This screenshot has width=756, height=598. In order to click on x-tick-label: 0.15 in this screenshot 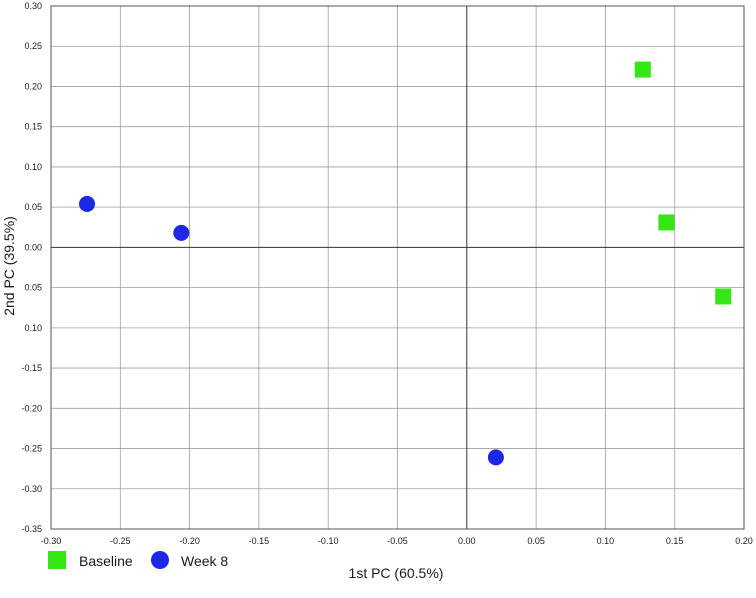, I will do `click(675, 541)`.